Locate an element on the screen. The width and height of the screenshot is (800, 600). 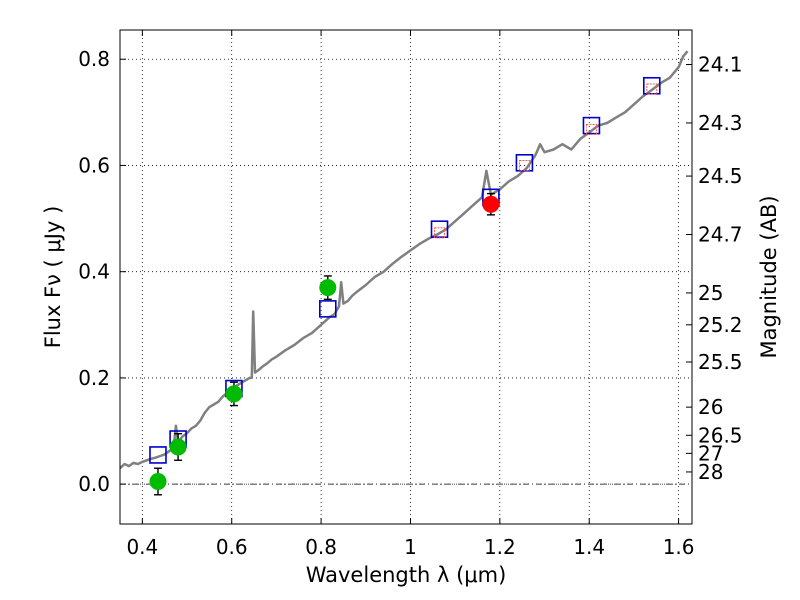
y-axis-label: Flux Fν ( μJy ) is located at coordinates (53, 277).